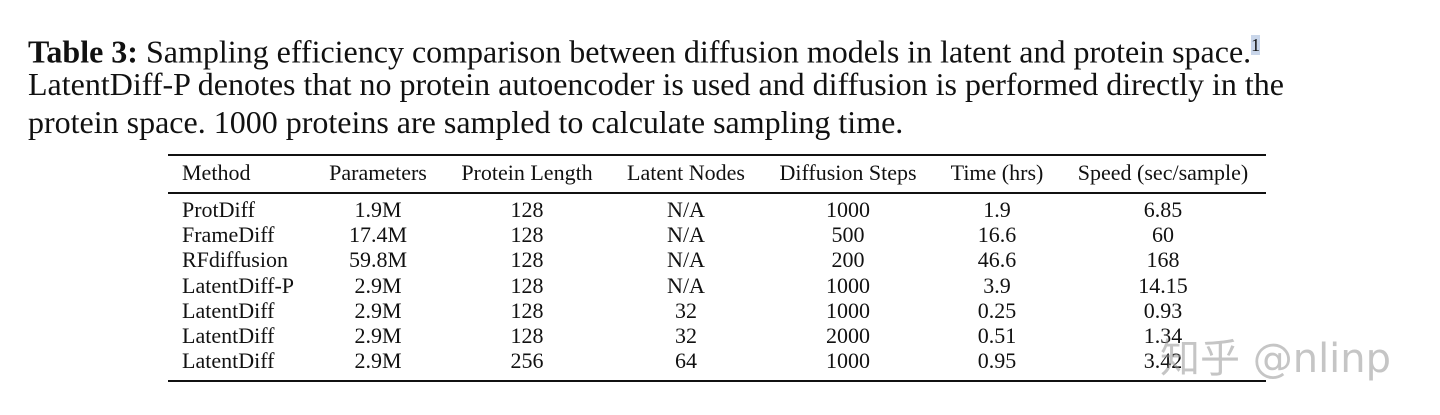 Image resolution: width=1440 pixels, height=415 pixels. Describe the element at coordinates (717, 381) in the screenshot. I see `bottom-rule` at that location.